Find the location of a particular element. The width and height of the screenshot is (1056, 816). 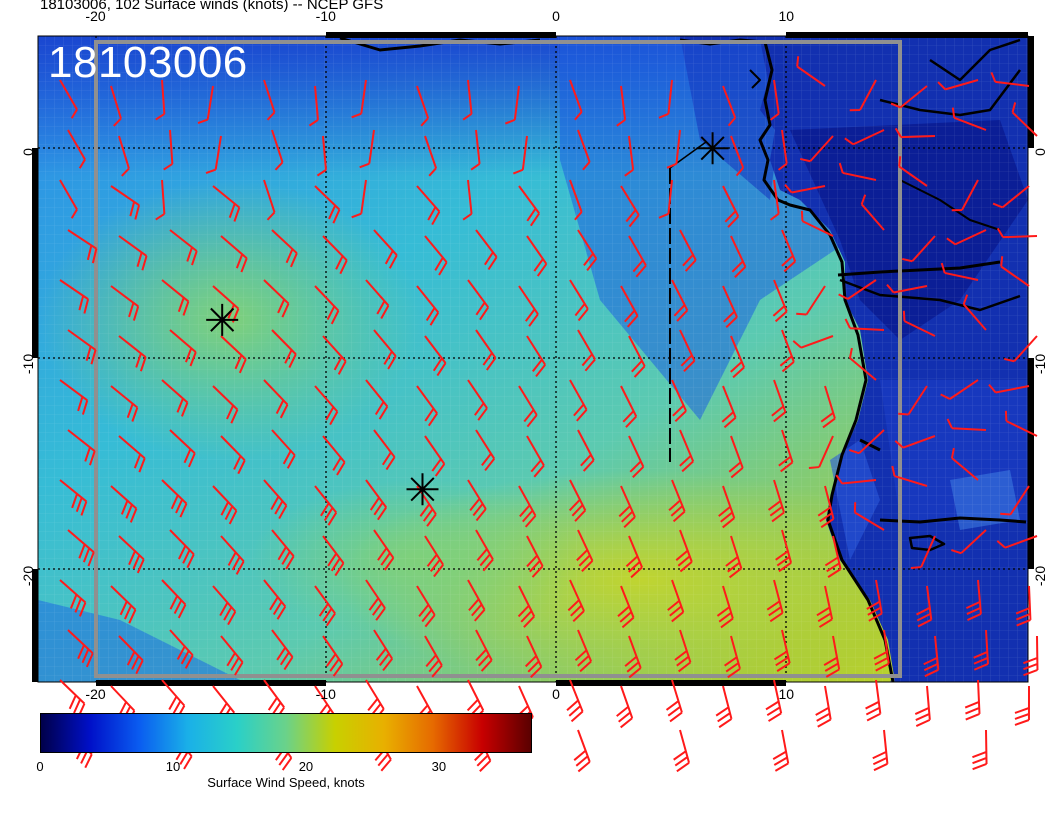

top-lon-tick: 10 is located at coordinates (786, 16).